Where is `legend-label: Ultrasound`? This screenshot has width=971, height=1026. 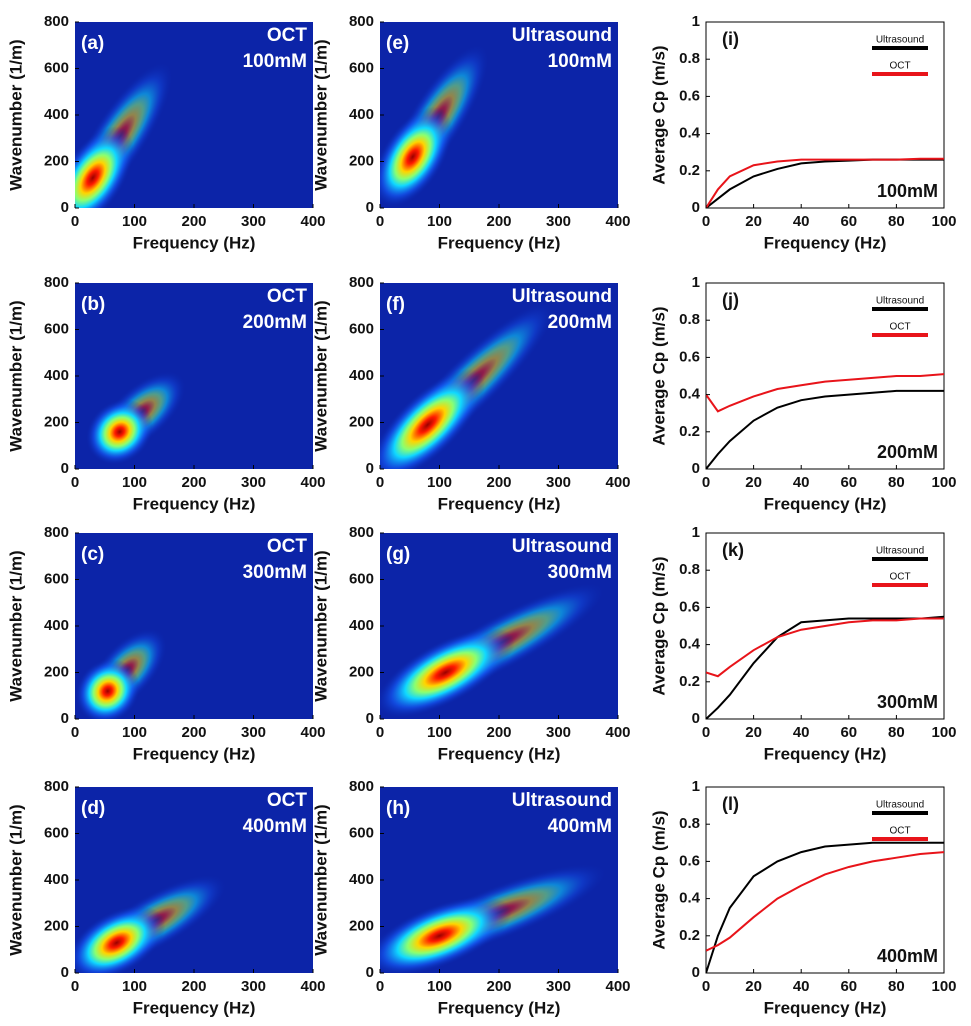 legend-label: Ultrasound is located at coordinates (900, 301).